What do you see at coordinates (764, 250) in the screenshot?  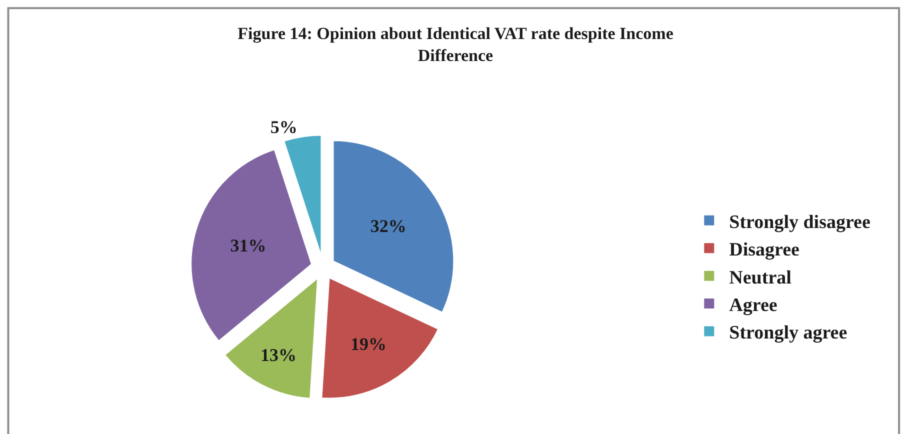 I see `legend-label: Disagree` at bounding box center [764, 250].